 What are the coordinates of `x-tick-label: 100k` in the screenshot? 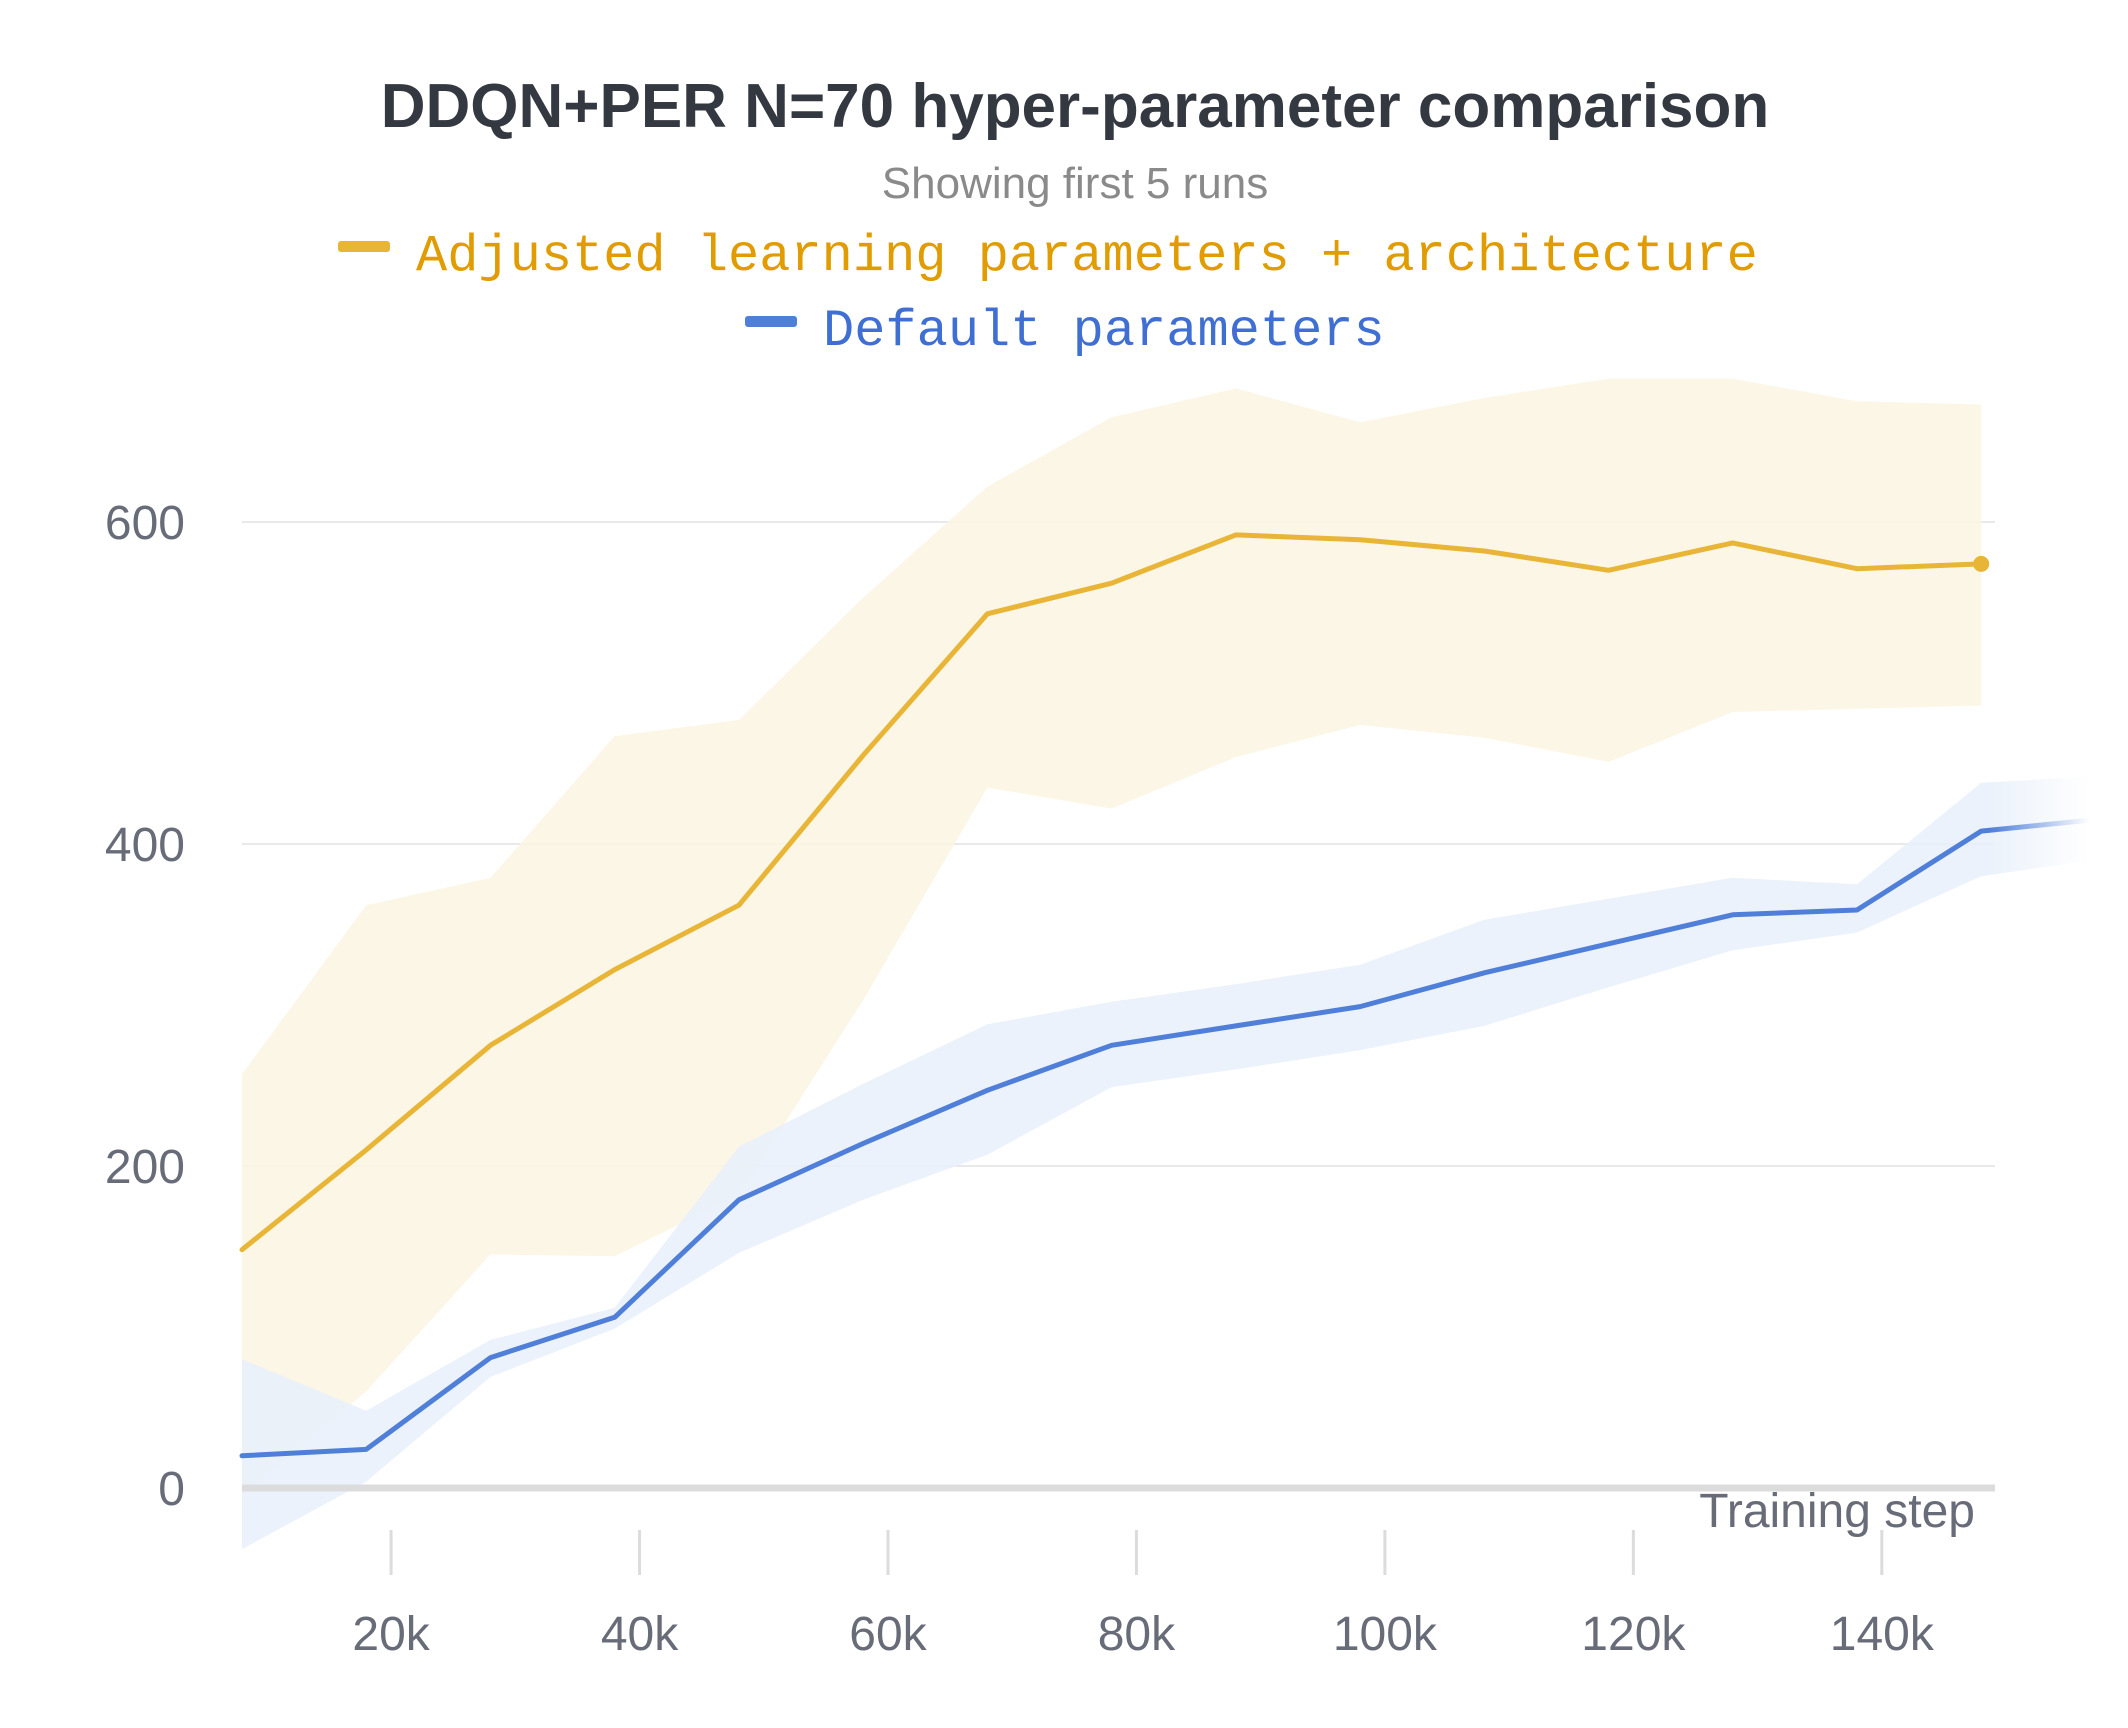 It's located at (1385, 1634).